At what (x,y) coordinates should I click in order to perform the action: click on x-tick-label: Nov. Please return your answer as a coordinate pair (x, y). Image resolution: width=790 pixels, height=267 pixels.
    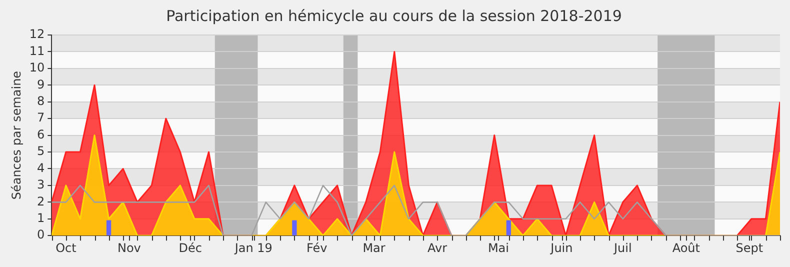
    Looking at the image, I should click on (129, 247).